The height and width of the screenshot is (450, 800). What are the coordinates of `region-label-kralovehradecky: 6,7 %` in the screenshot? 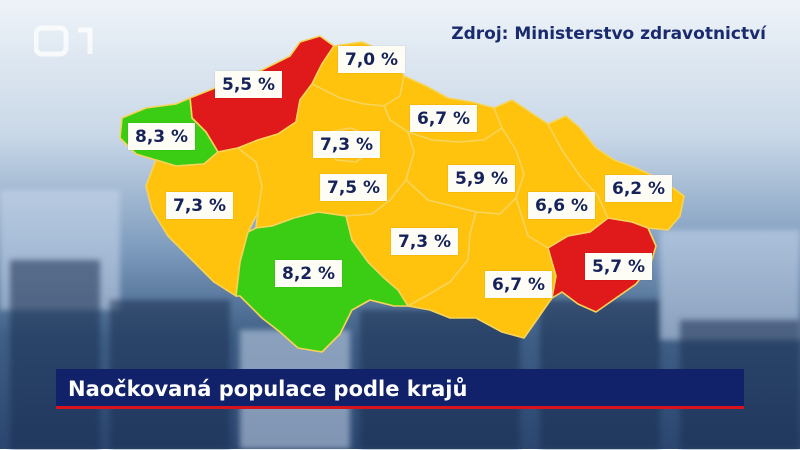 It's located at (444, 118).